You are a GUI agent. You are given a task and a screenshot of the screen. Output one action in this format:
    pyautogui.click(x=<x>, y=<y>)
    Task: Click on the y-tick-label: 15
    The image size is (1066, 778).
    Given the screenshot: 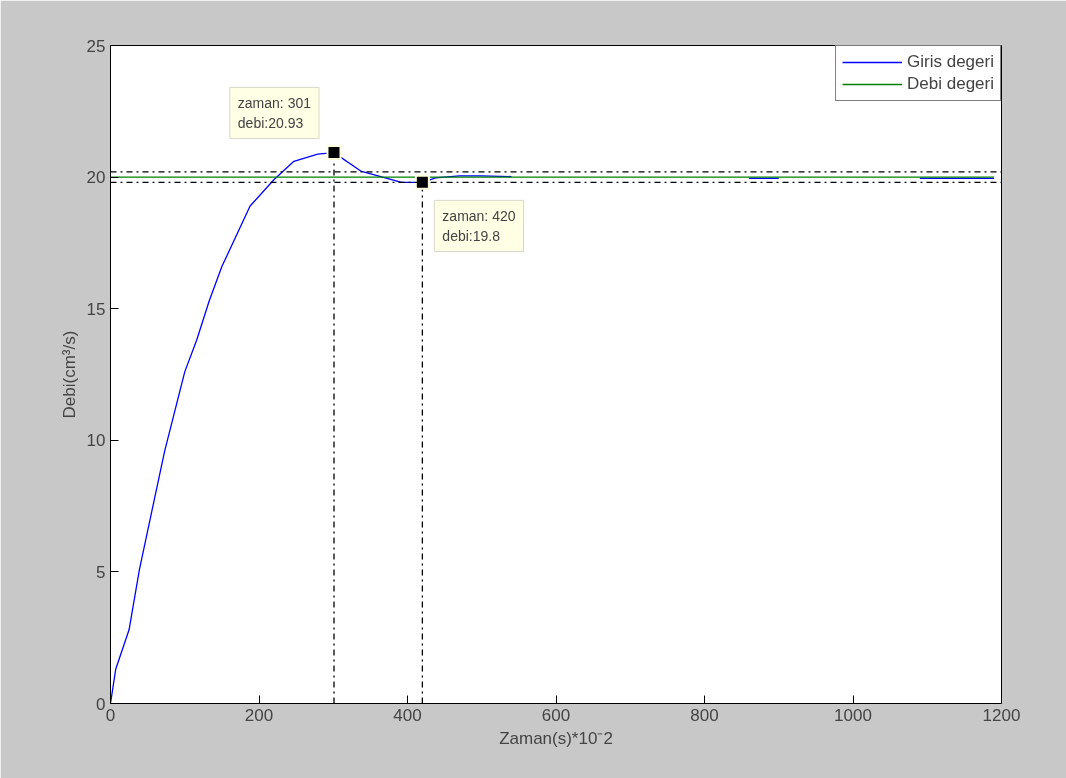 What is the action you would take?
    pyautogui.click(x=96, y=309)
    